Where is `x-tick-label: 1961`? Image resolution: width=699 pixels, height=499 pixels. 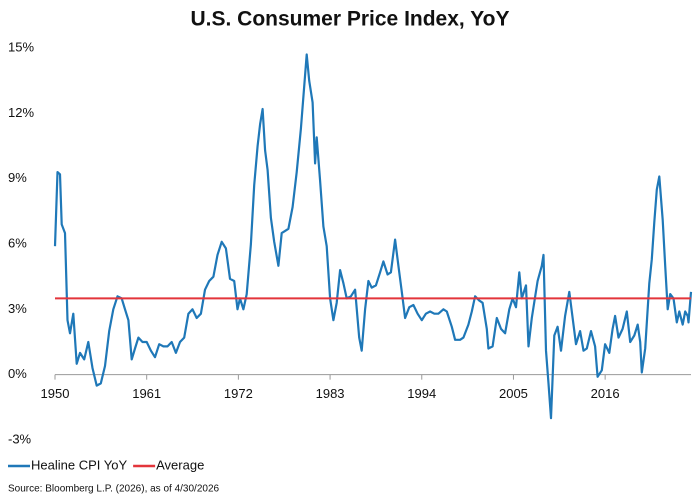
x-tick-label: 1961 is located at coordinates (146, 393).